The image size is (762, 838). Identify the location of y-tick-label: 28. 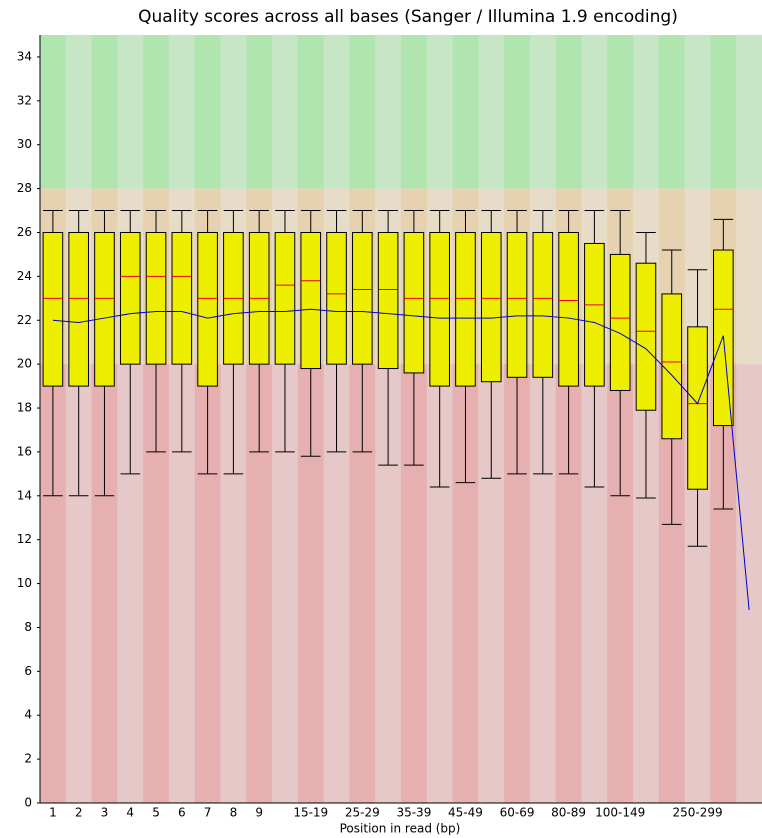
(24, 188).